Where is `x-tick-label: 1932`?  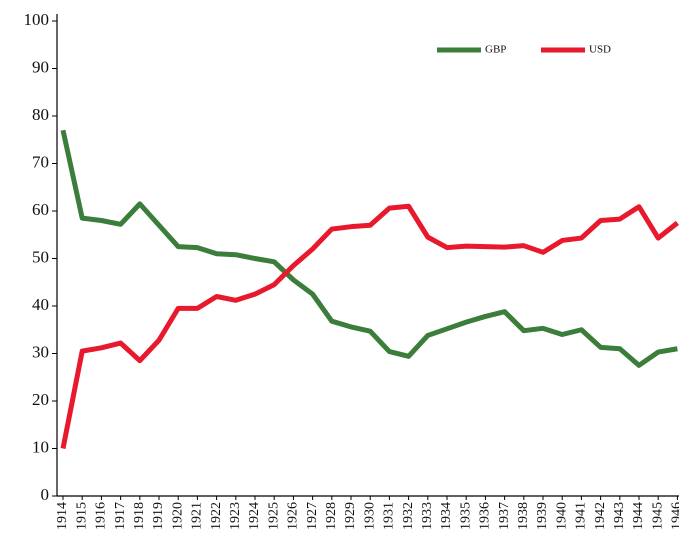 x-tick-label: 1932 is located at coordinates (408, 516).